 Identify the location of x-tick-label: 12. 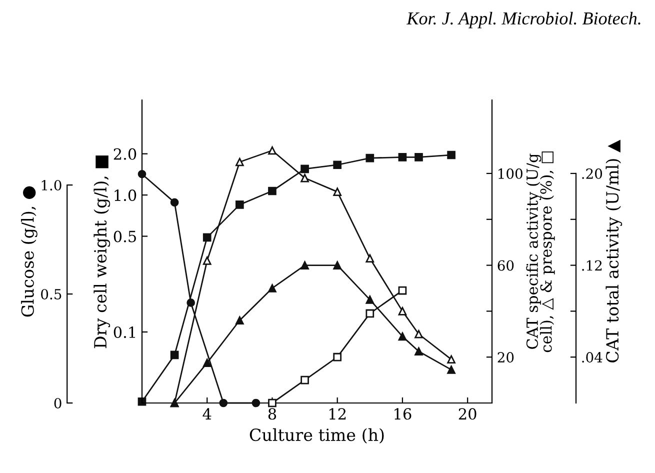
(337, 414).